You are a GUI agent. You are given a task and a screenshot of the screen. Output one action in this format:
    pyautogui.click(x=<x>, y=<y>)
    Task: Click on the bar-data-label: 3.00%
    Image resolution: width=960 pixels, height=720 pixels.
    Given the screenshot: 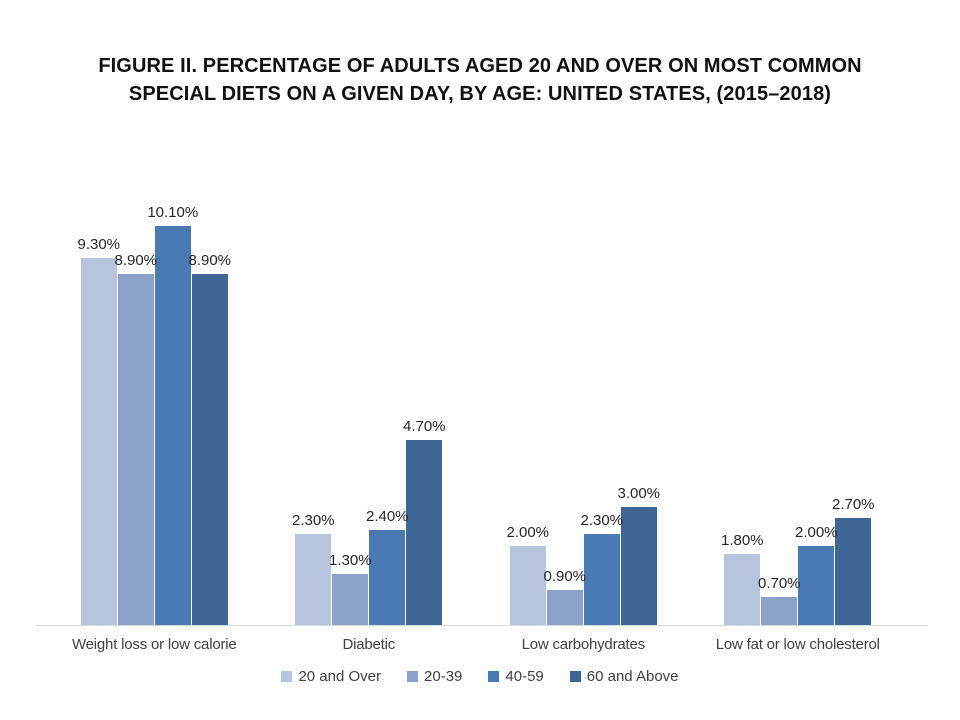 What is the action you would take?
    pyautogui.click(x=639, y=493)
    